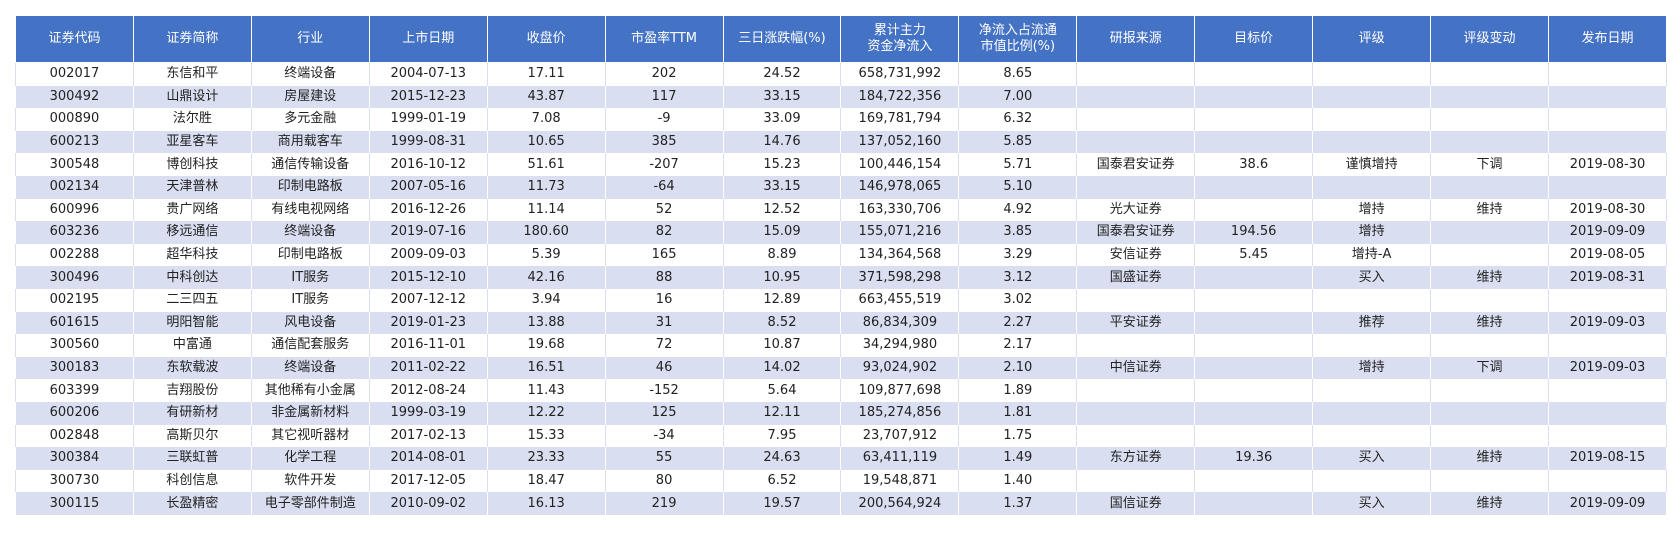  I want to click on cell-listing-date: 2016-12-26, so click(428, 210).